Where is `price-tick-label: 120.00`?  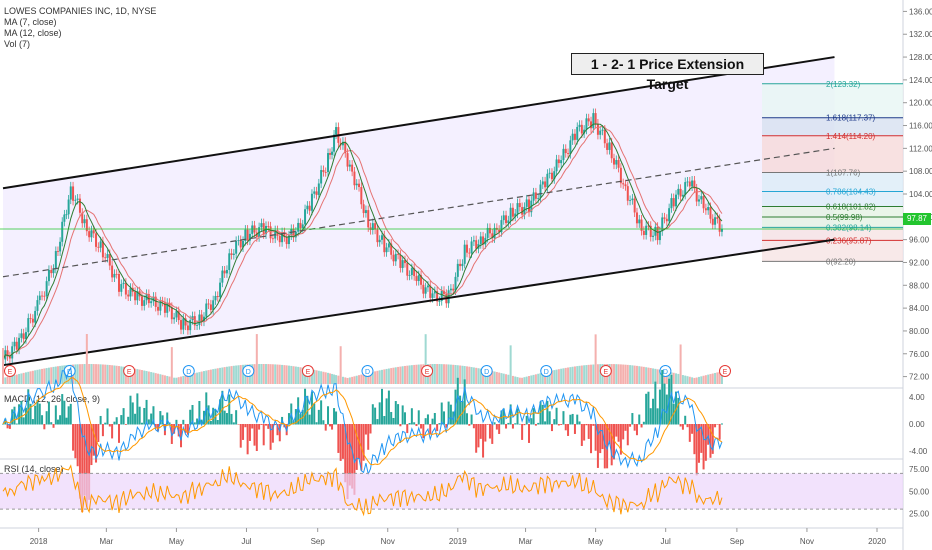 price-tick-label: 120.00 is located at coordinates (920, 103).